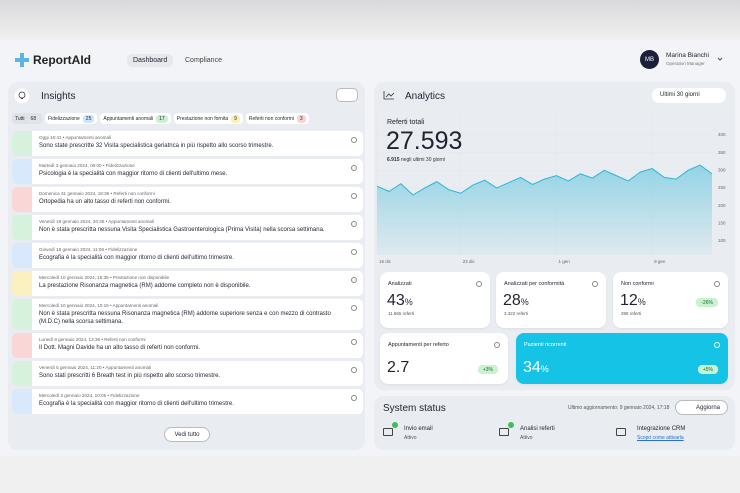 Image resolution: width=740 pixels, height=493 pixels. Describe the element at coordinates (202, 118) in the screenshot. I see `chip-label: Prestazione non fornita` at that location.